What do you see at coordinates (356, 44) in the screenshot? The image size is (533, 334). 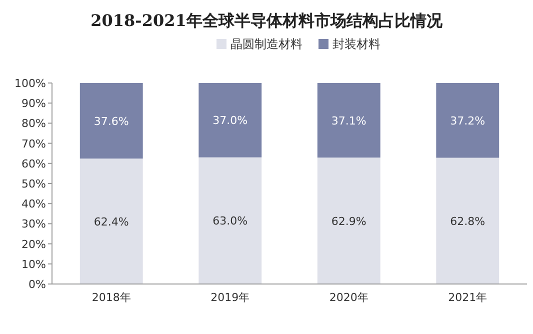 I see `legend-label: 封装材料` at bounding box center [356, 44].